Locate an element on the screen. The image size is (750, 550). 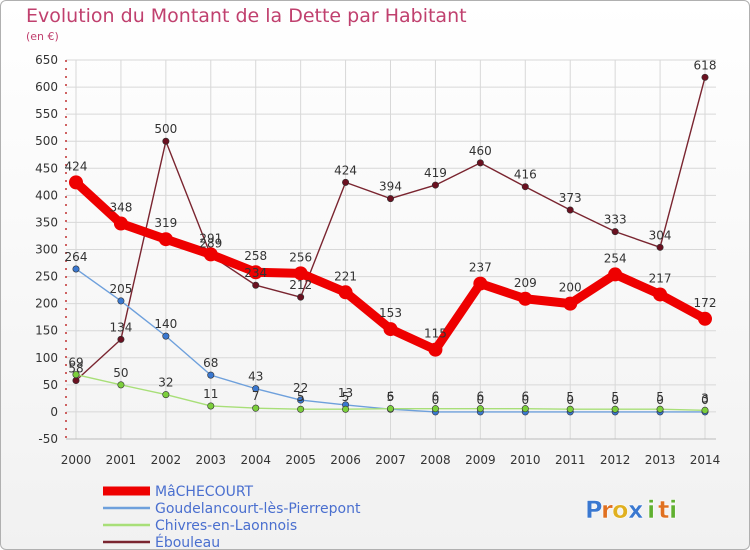
data-label: 221 is located at coordinates (345, 276).